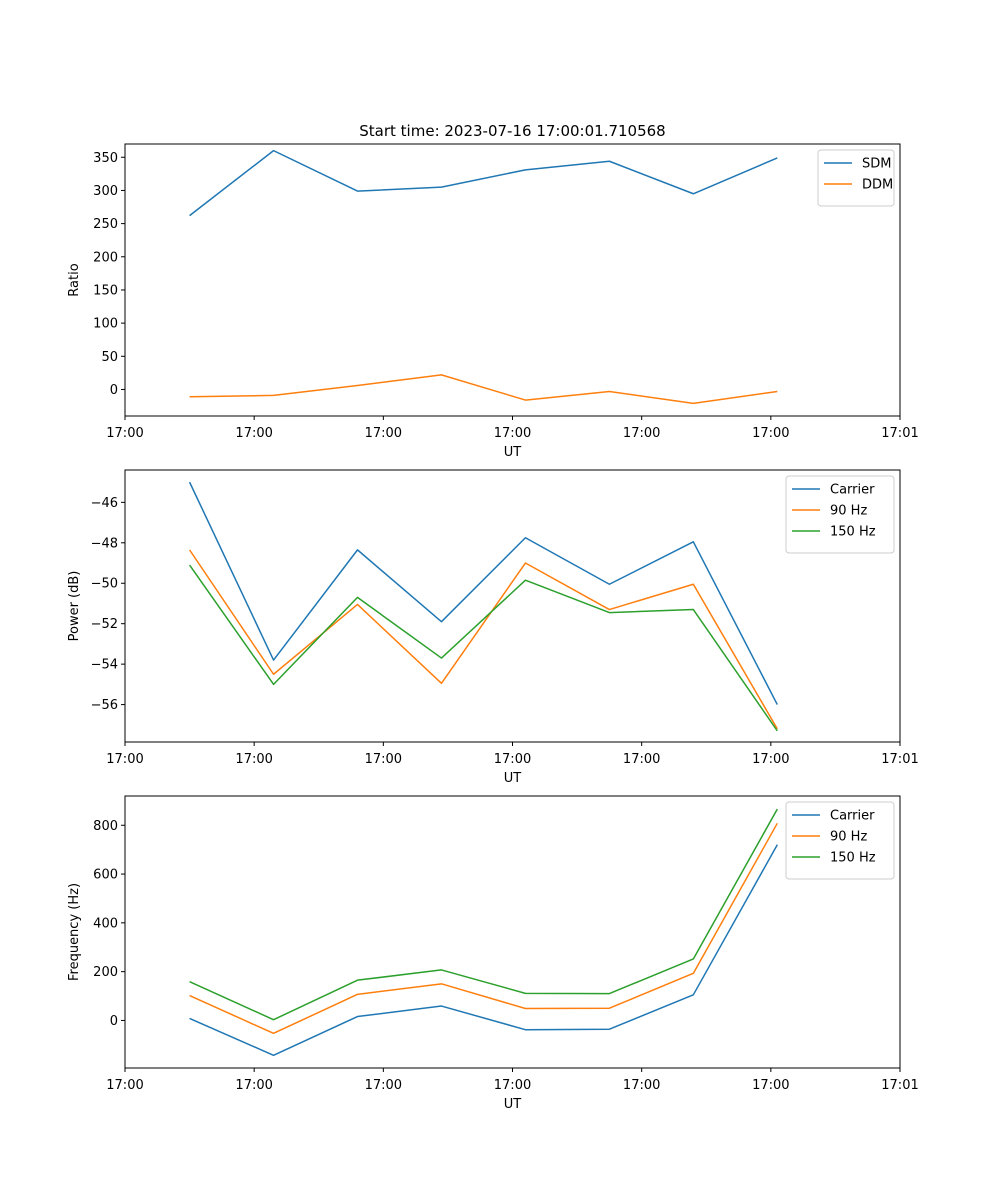 Image resolution: width=1000 pixels, height=1204 pixels. I want to click on y-tick-label: −48, so click(104, 543).